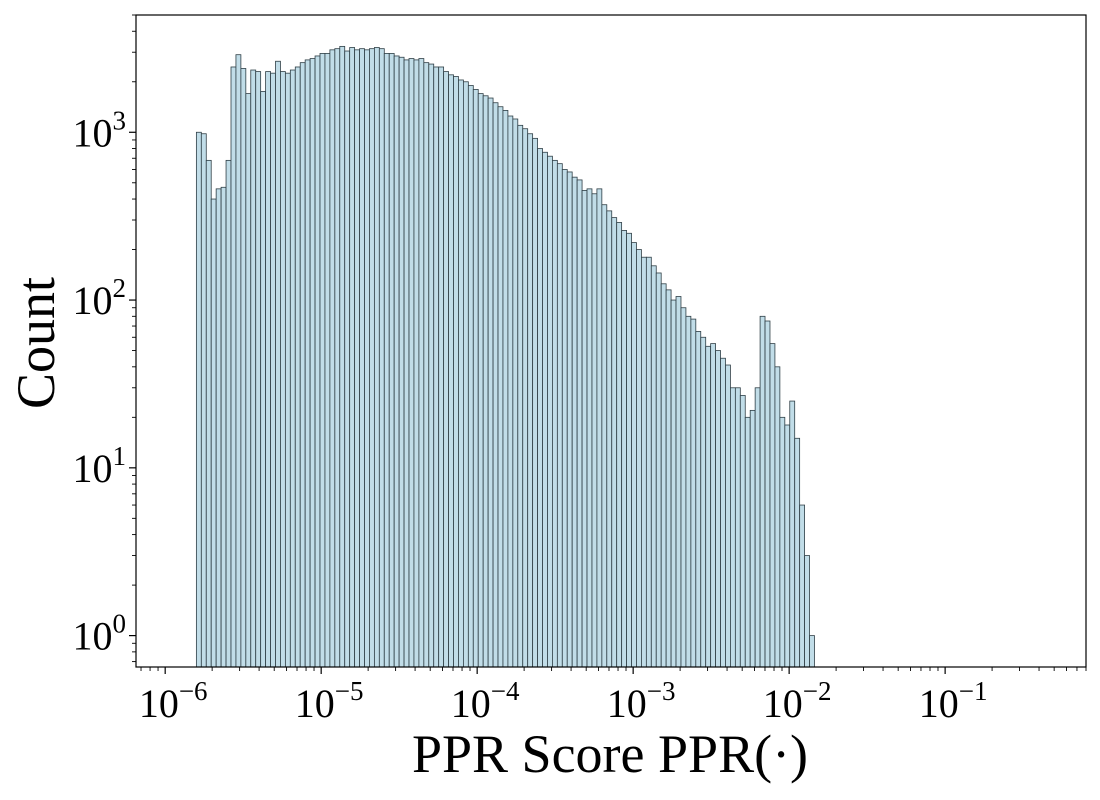 The image size is (1100, 800). What do you see at coordinates (329, 701) in the screenshot?
I see `x-tick-label: 10⁻⁵` at bounding box center [329, 701].